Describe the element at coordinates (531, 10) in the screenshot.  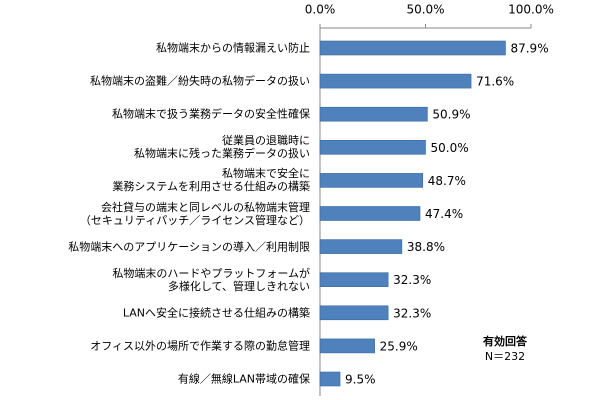
I see `x-tick-label: 100.0%` at that location.